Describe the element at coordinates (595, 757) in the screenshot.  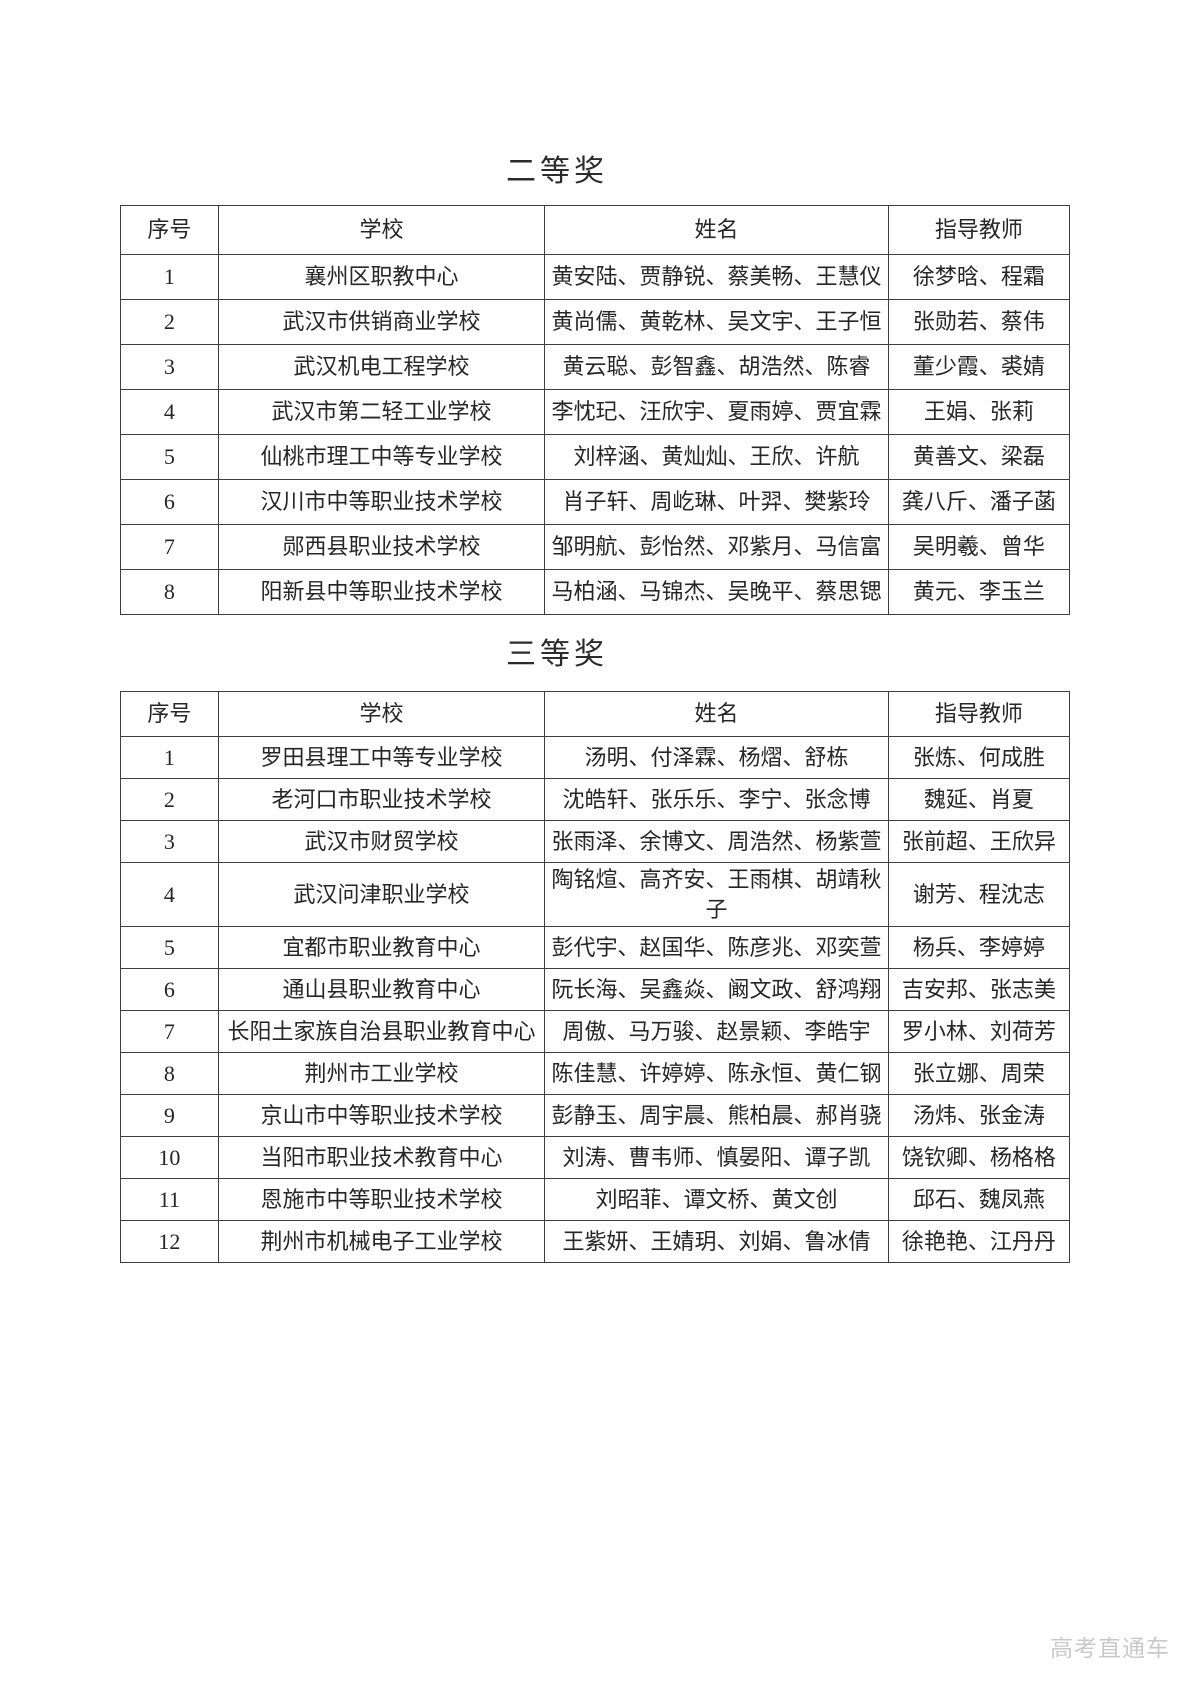
I see `table-row: 1 罗田县理工中等专业学校 汤明、付泽霖、杨熠、舒栋 张炼、何成胜` at that location.